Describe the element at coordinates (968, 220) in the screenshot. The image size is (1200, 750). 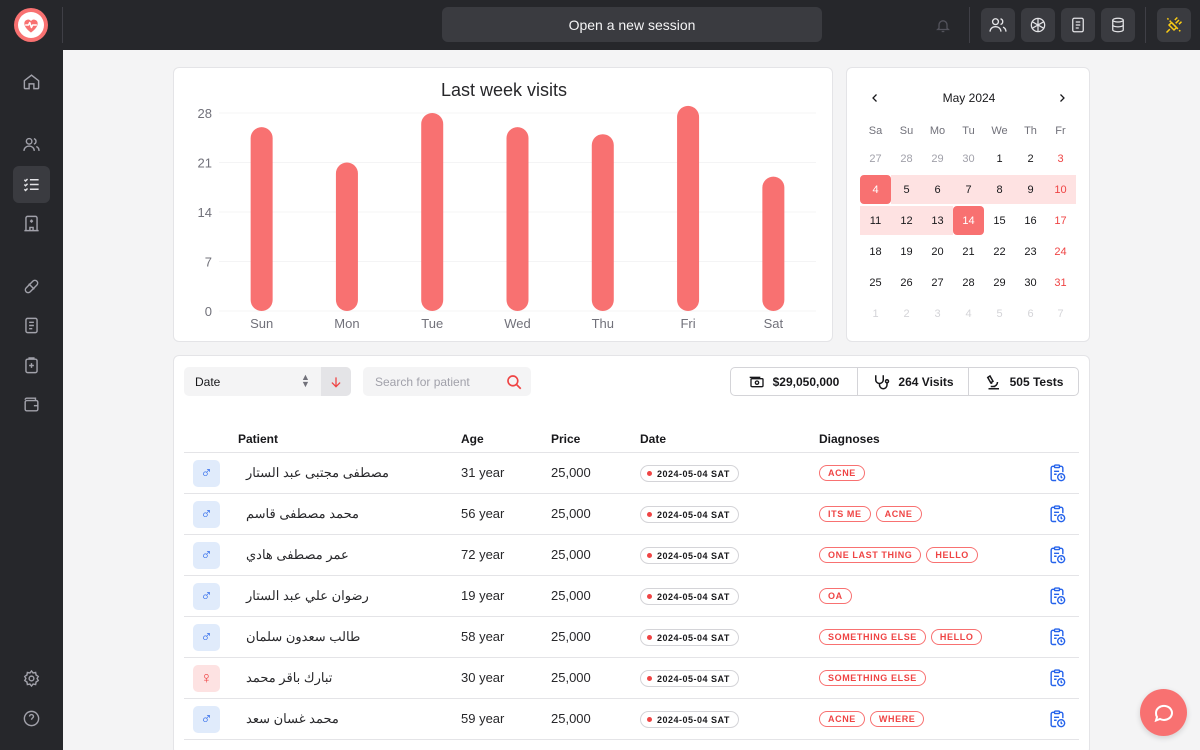
I see `calendar-day: 14` at that location.